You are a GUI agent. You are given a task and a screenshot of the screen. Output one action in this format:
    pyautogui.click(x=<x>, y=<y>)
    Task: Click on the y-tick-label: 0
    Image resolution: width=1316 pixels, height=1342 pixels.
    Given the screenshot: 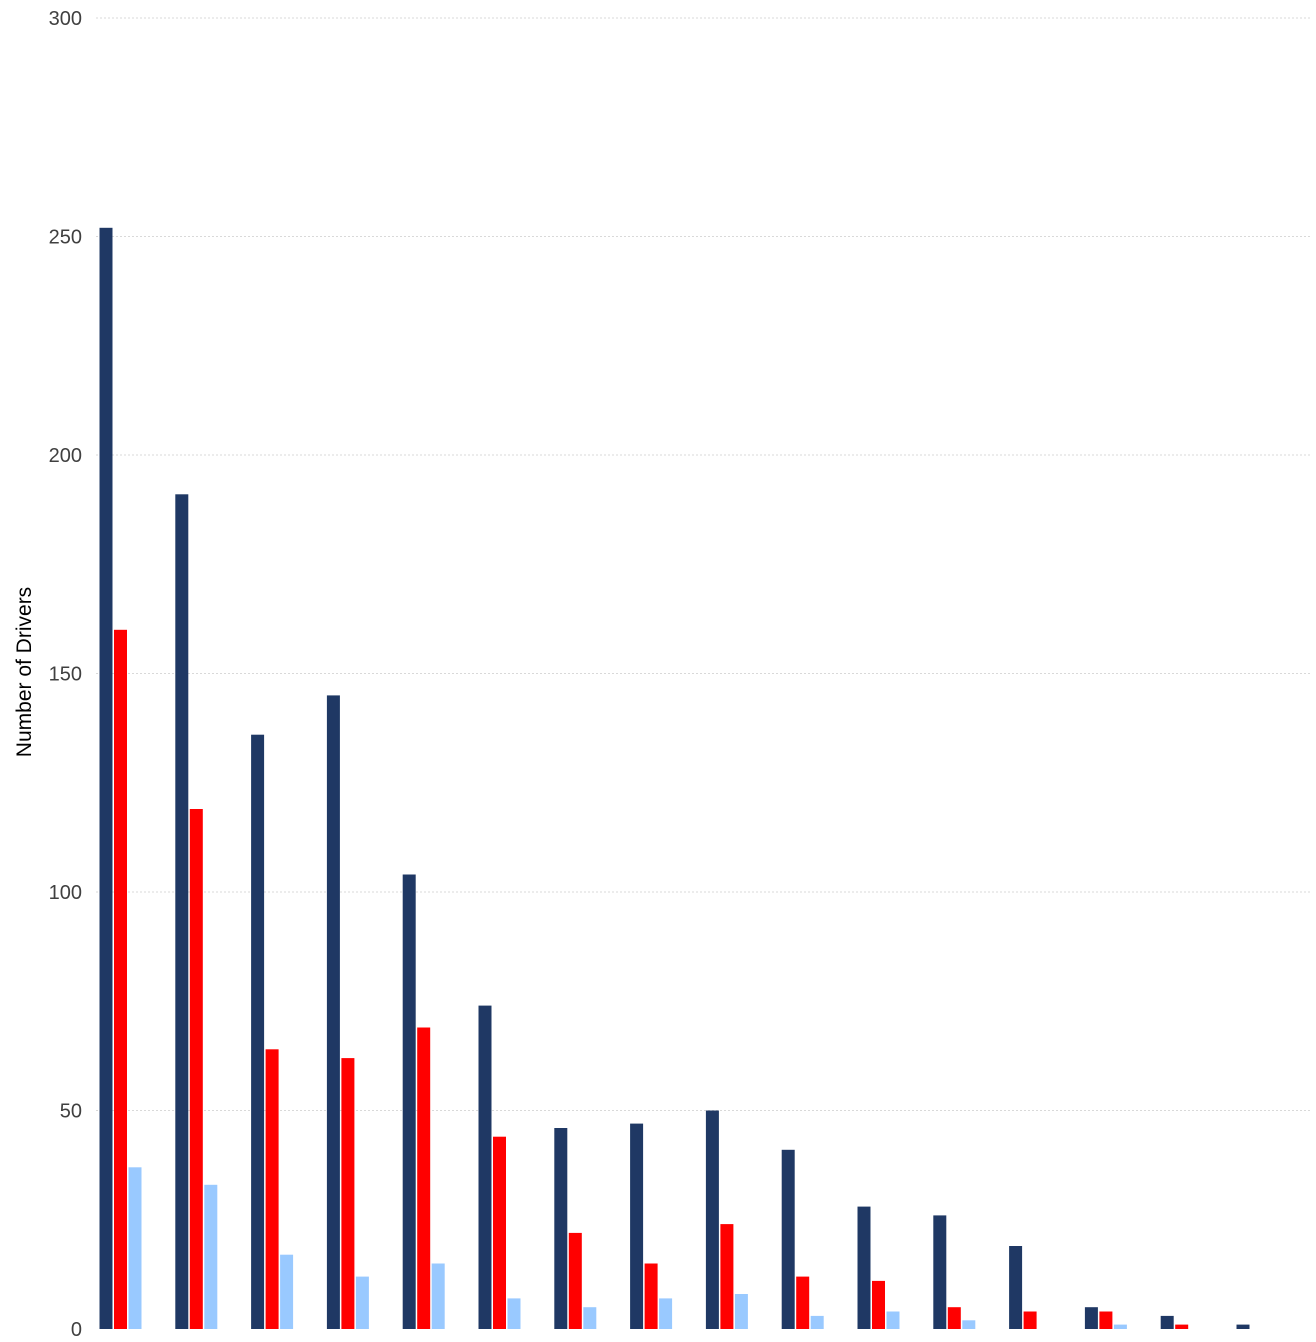 What is the action you would take?
    pyautogui.click(x=76, y=1330)
    